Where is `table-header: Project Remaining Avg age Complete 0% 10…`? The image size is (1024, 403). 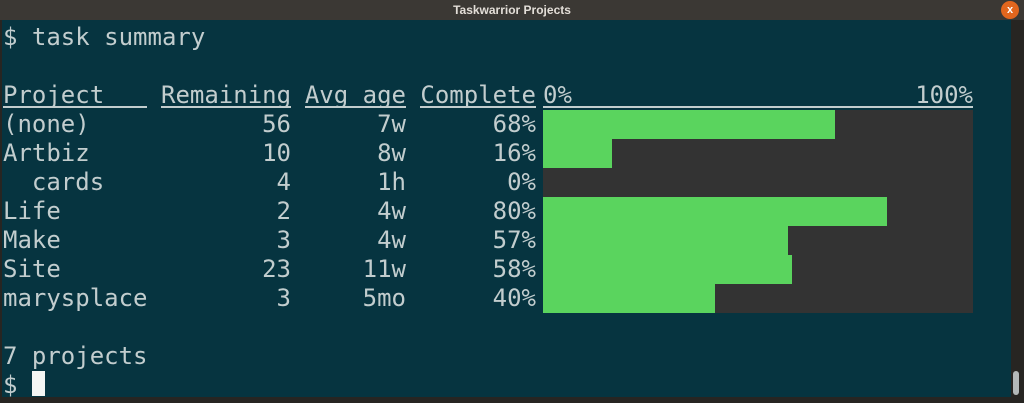
table-header: Project Remaining Avg age Complete 0% 10… is located at coordinates (507, 95).